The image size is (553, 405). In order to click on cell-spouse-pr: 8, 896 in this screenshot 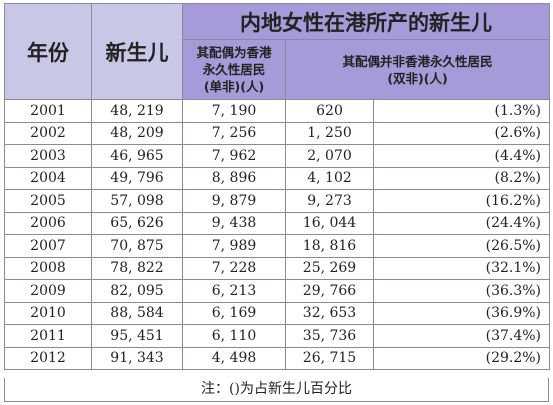, I will do `click(234, 178)`.